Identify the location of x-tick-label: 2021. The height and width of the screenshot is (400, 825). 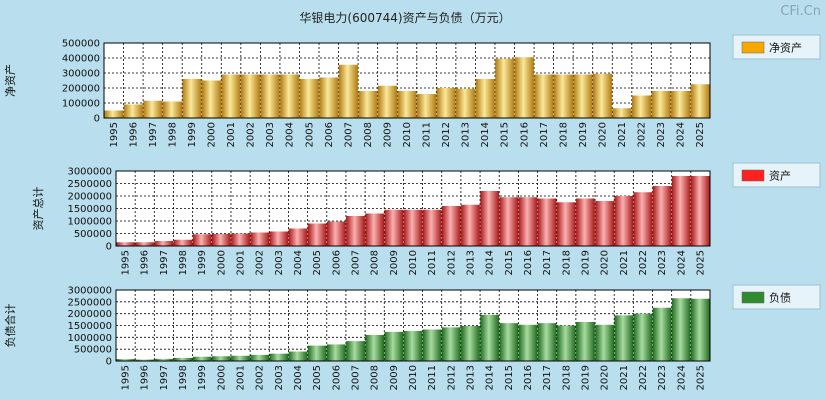
(624, 377).